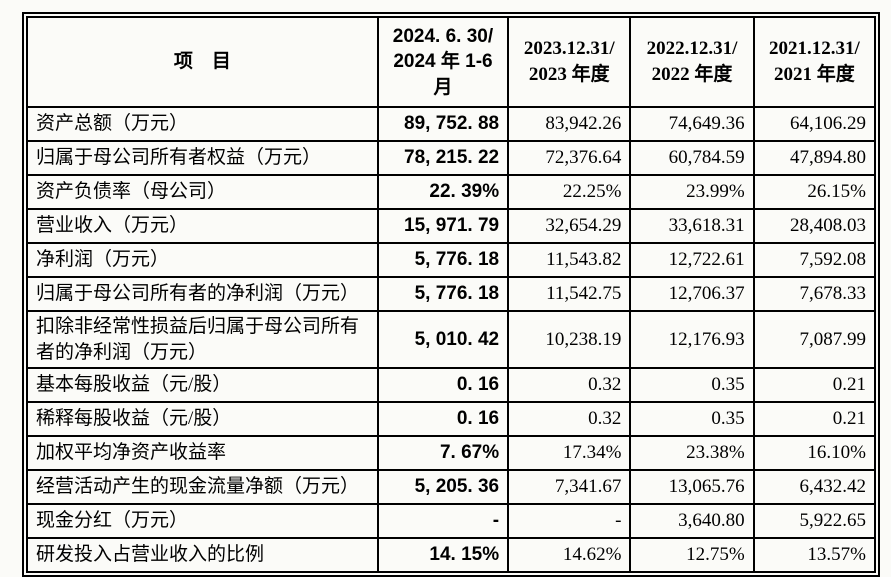 The image size is (891, 577). What do you see at coordinates (443, 158) in the screenshot?
I see `value-2024: 78, 215. 22` at bounding box center [443, 158].